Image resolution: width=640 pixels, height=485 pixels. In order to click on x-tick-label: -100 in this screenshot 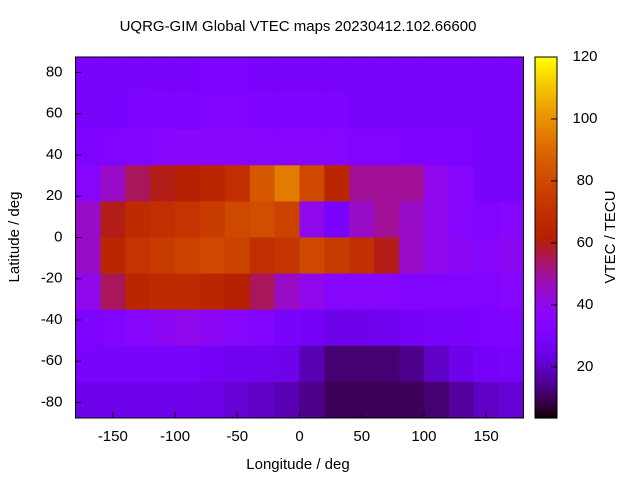, I will do `click(175, 436)`.